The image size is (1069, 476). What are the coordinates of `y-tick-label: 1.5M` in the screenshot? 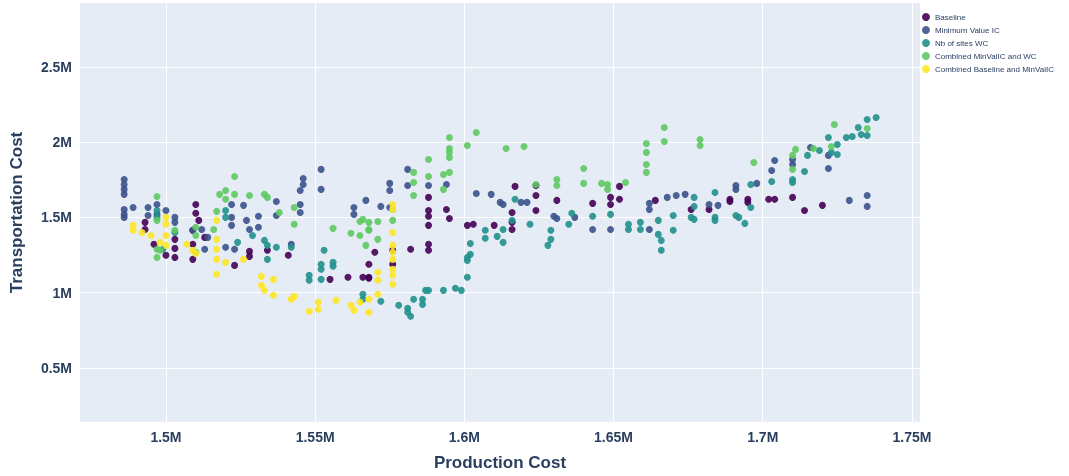 It's located at (56, 217).